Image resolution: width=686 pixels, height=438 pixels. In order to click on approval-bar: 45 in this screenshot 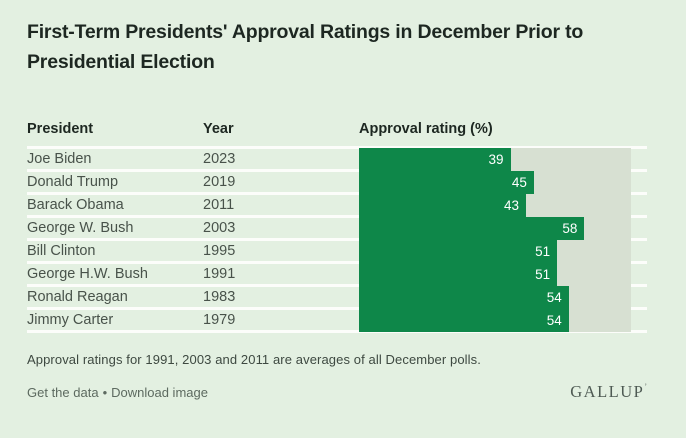, I will do `click(446, 182)`.